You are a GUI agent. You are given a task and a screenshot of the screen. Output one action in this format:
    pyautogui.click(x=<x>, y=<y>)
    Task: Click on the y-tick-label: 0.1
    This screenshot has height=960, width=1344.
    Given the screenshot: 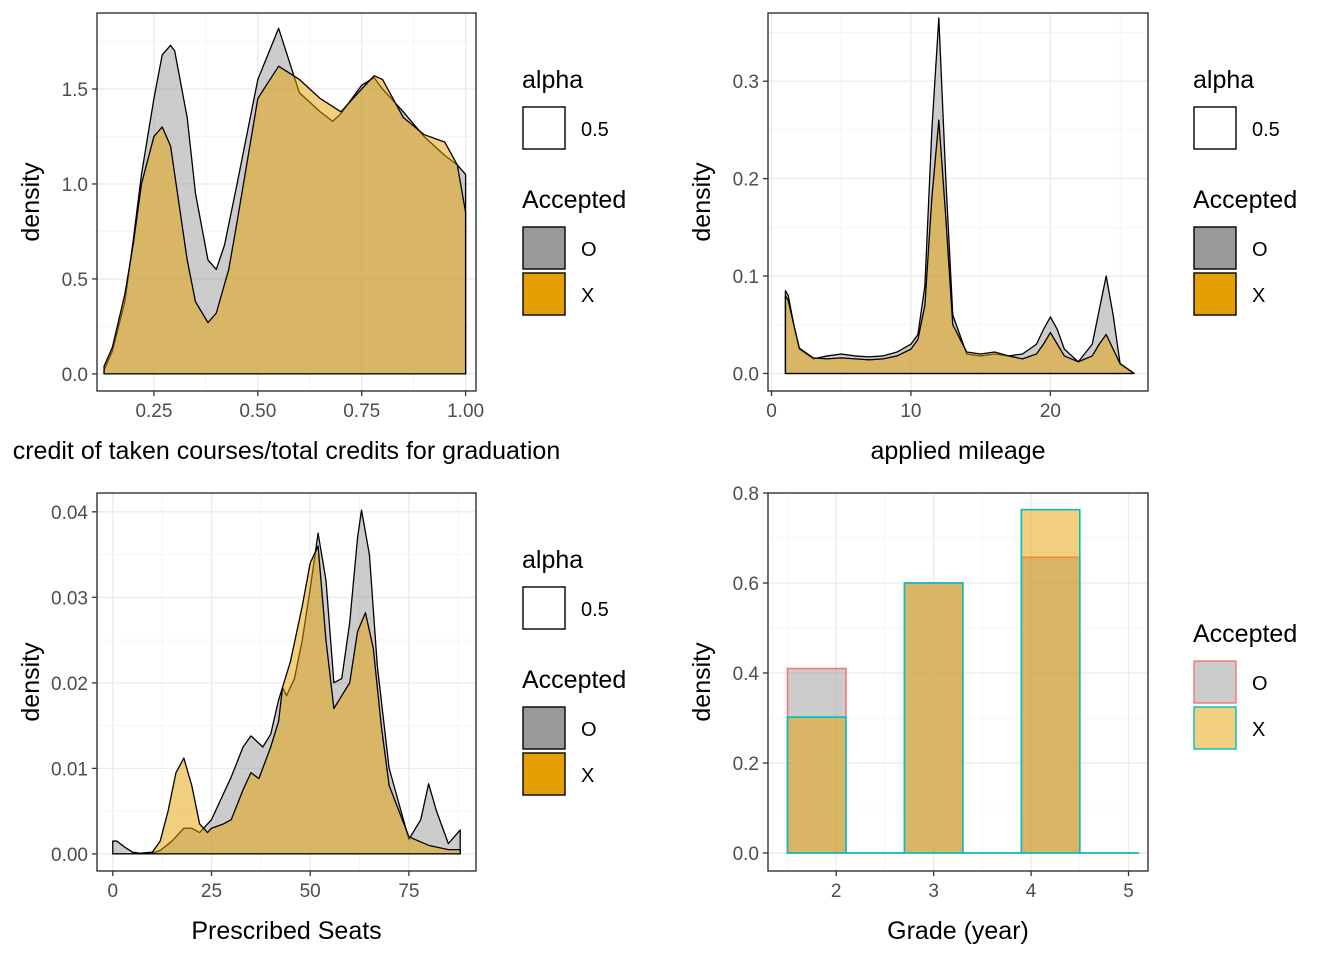 What is the action you would take?
    pyautogui.click(x=746, y=277)
    